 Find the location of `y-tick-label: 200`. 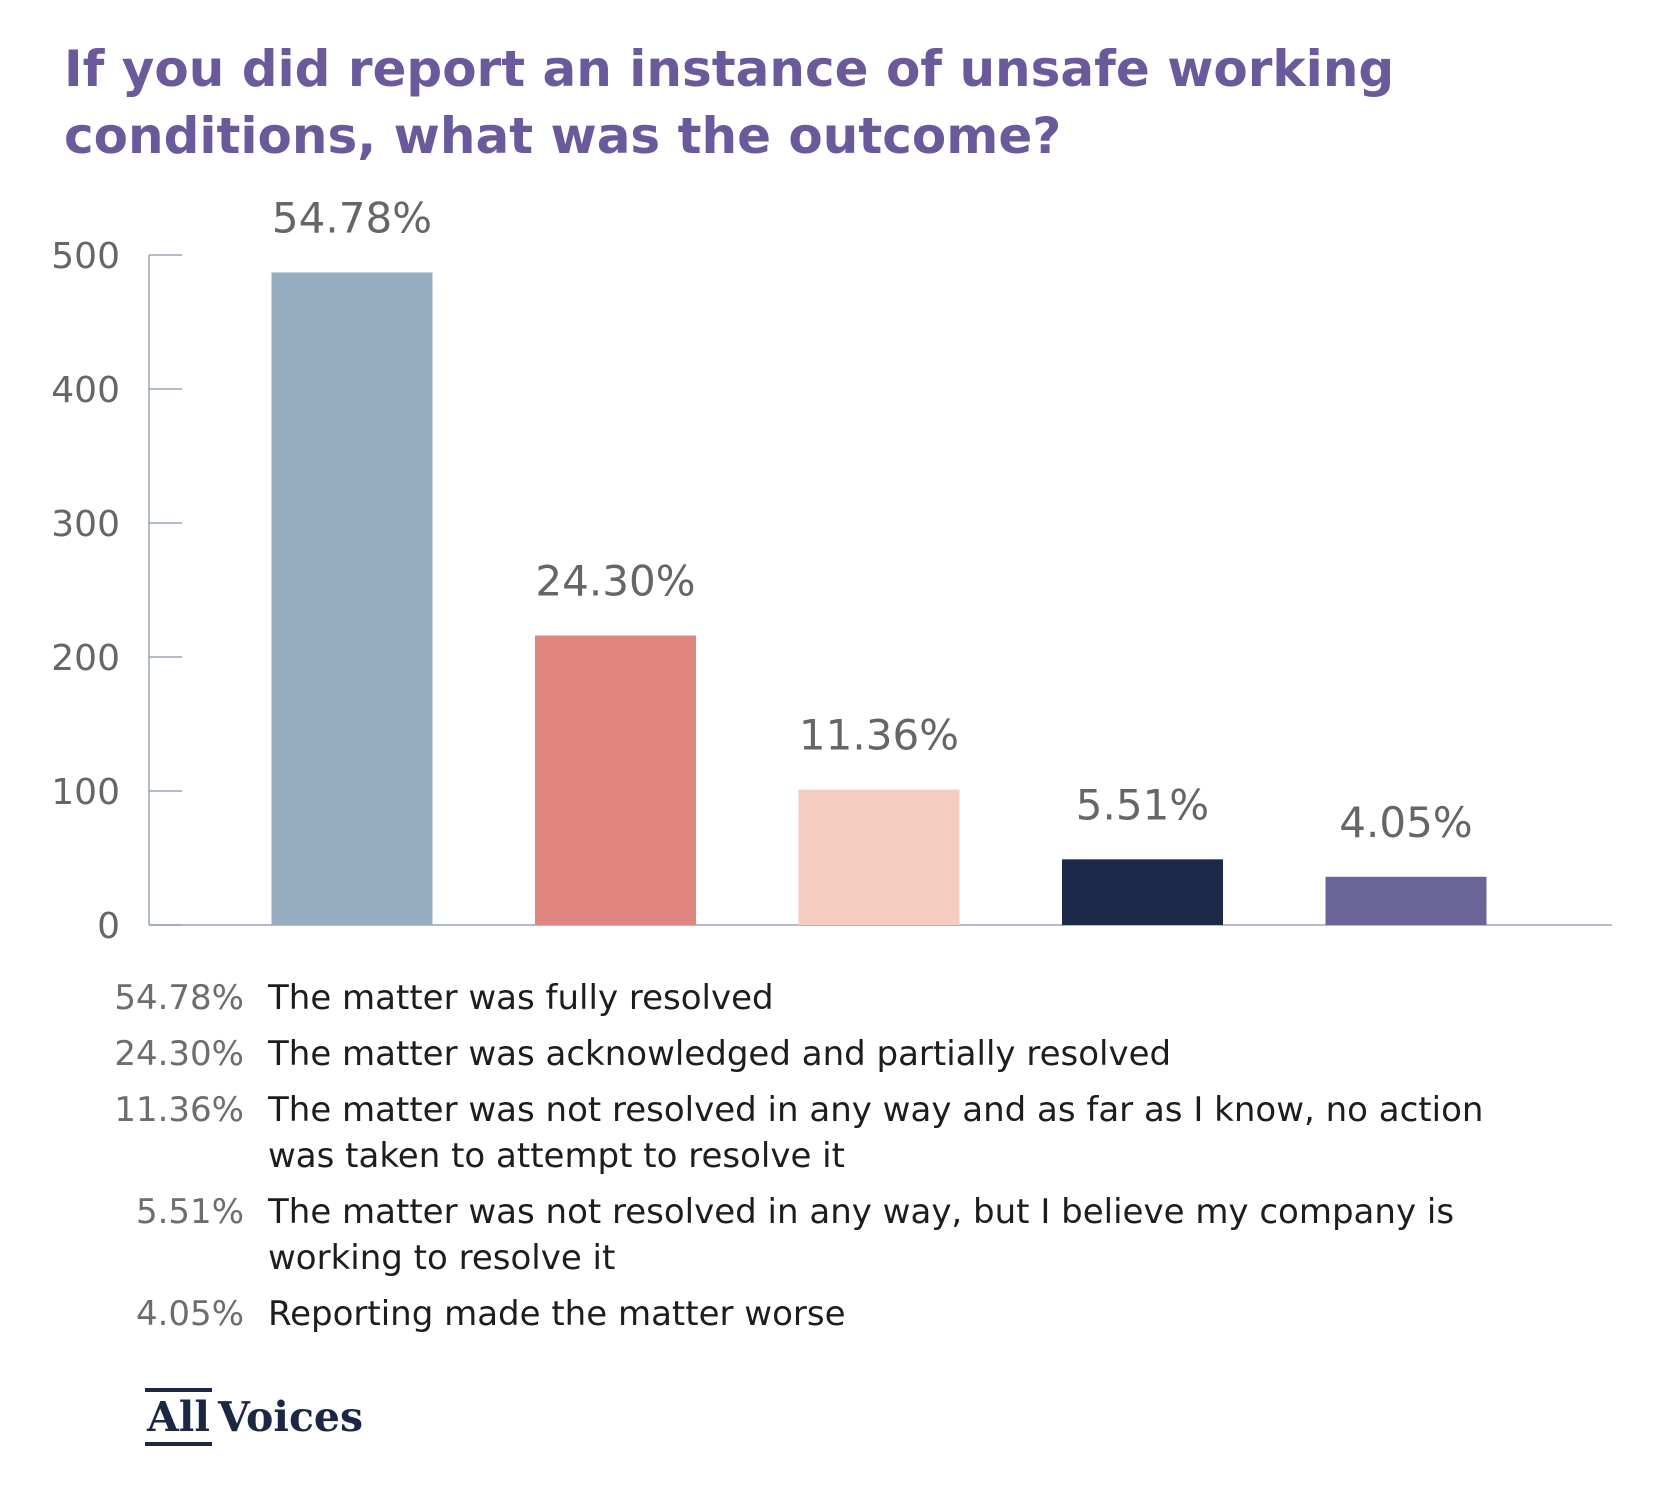

y-tick-label: 200 is located at coordinates (85, 658).